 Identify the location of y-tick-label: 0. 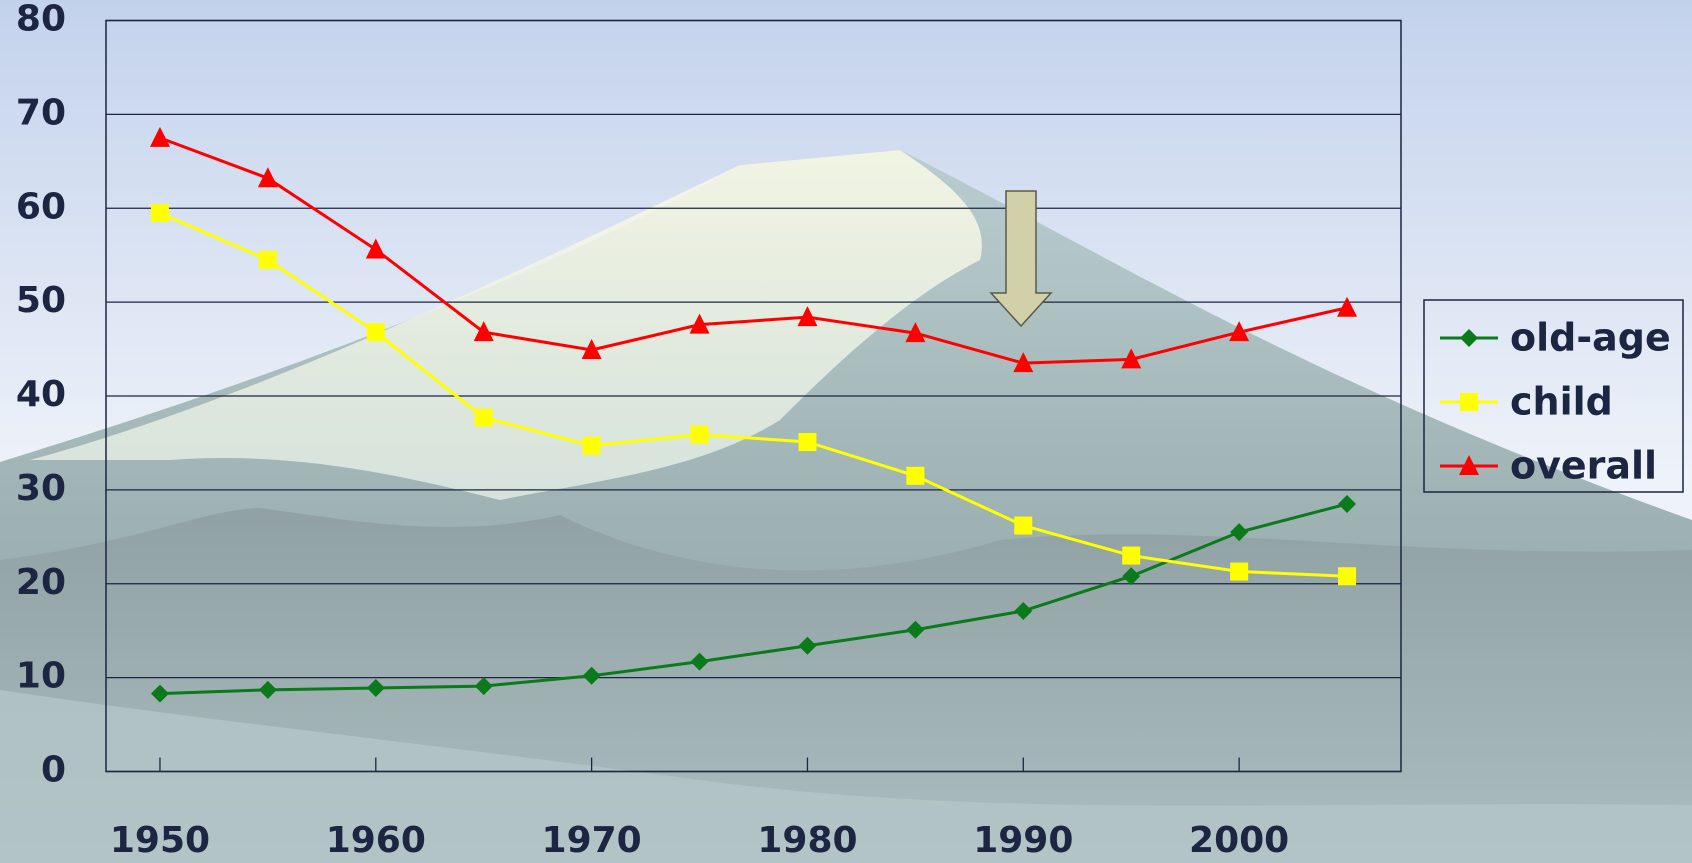
(53, 770).